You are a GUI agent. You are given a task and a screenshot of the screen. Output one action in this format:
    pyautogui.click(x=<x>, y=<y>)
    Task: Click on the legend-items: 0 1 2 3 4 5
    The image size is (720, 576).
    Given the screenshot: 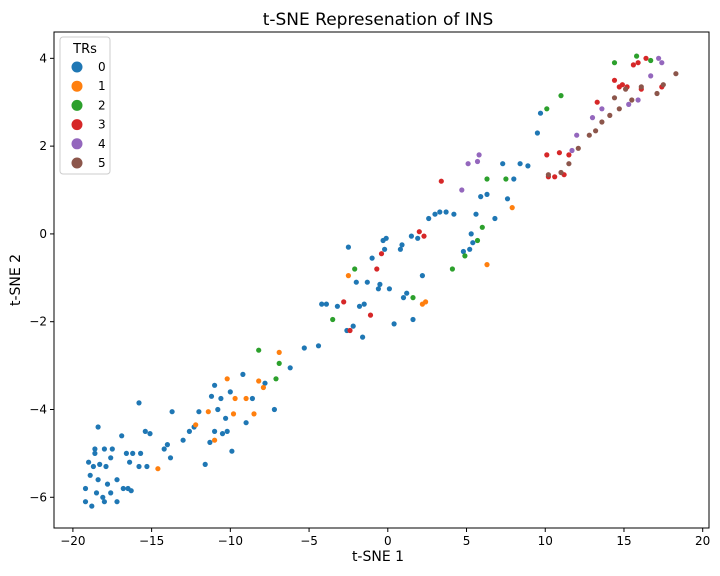 What is the action you would take?
    pyautogui.click(x=88, y=115)
    